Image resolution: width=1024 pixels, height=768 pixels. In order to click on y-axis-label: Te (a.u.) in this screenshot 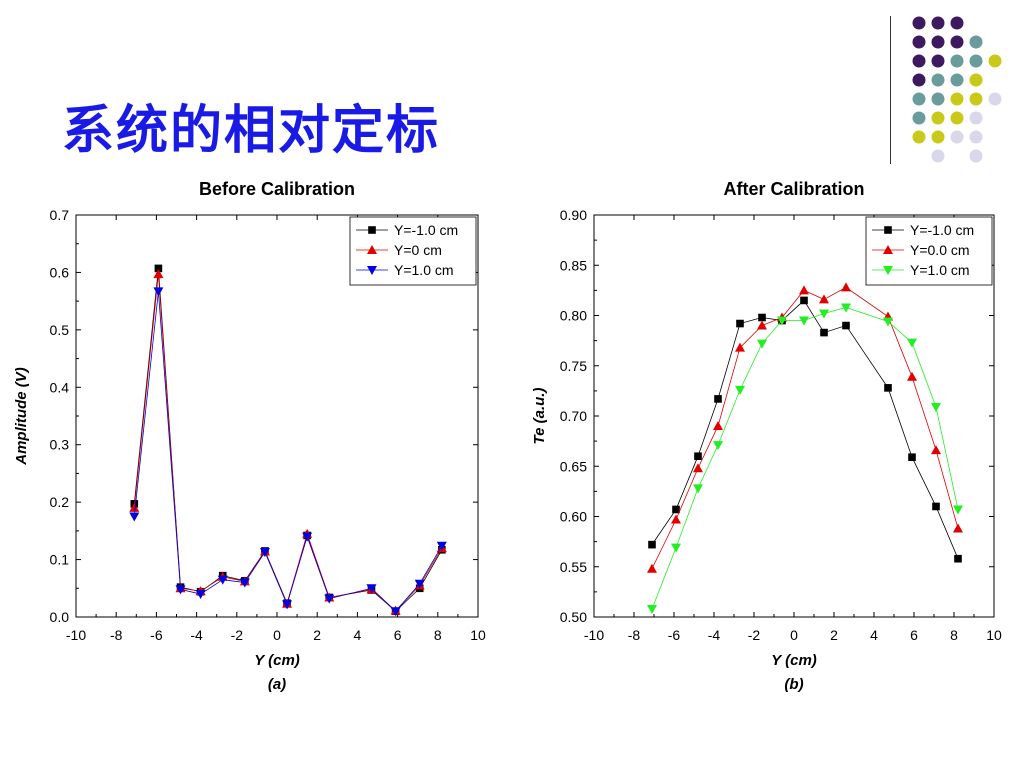, I will do `click(539, 416)`.